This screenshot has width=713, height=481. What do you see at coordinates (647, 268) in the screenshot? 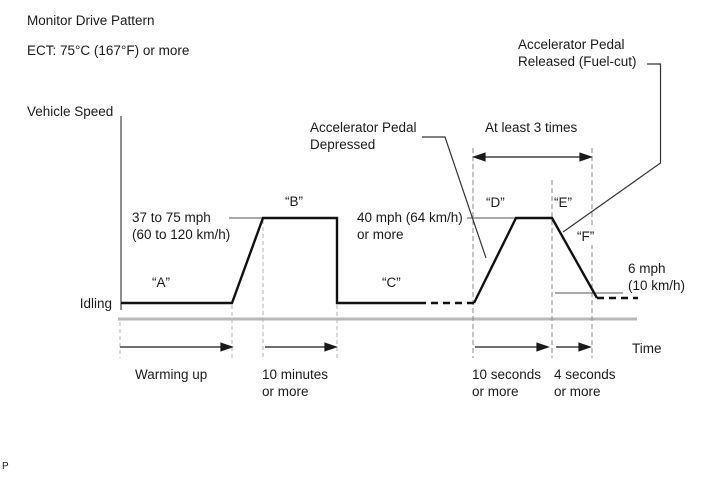
I see `speed-f-line1: 6 mph` at bounding box center [647, 268].